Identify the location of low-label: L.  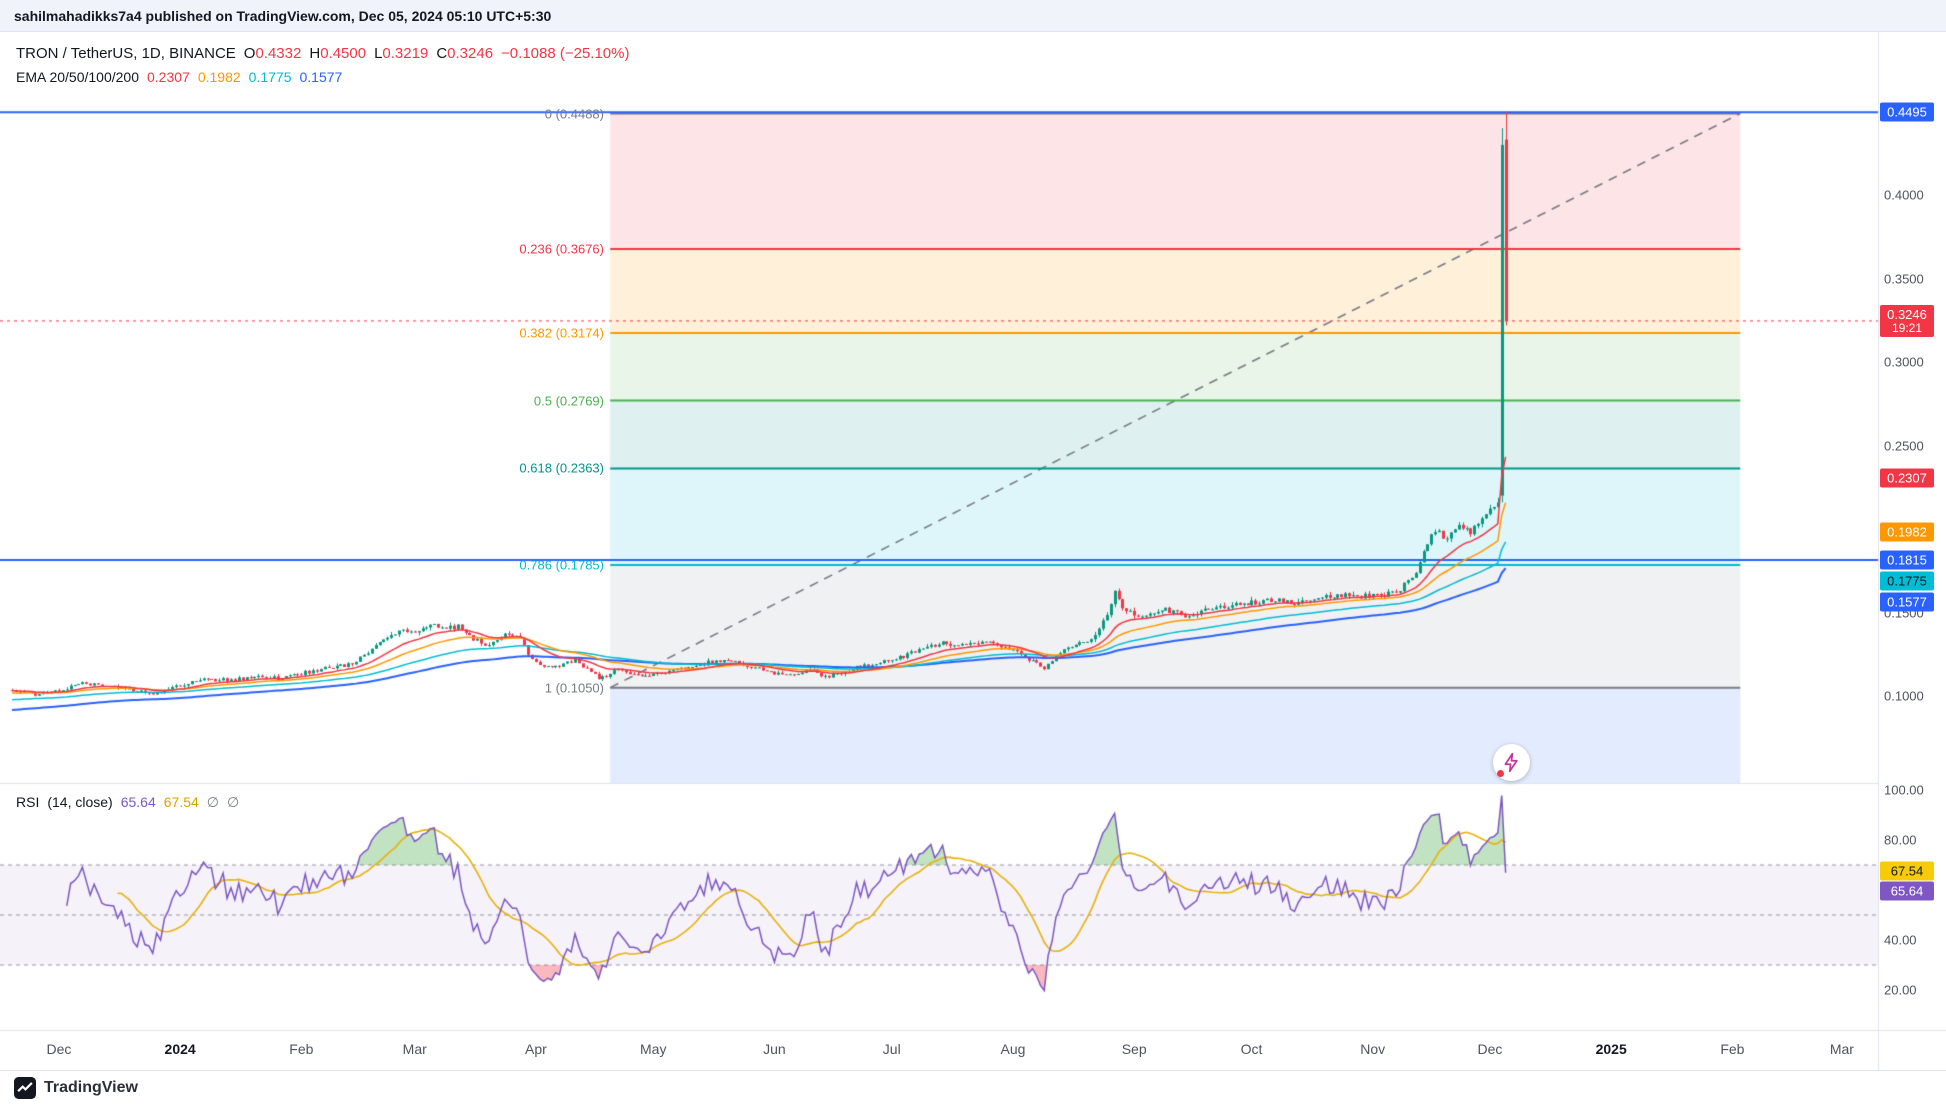
(378, 53).